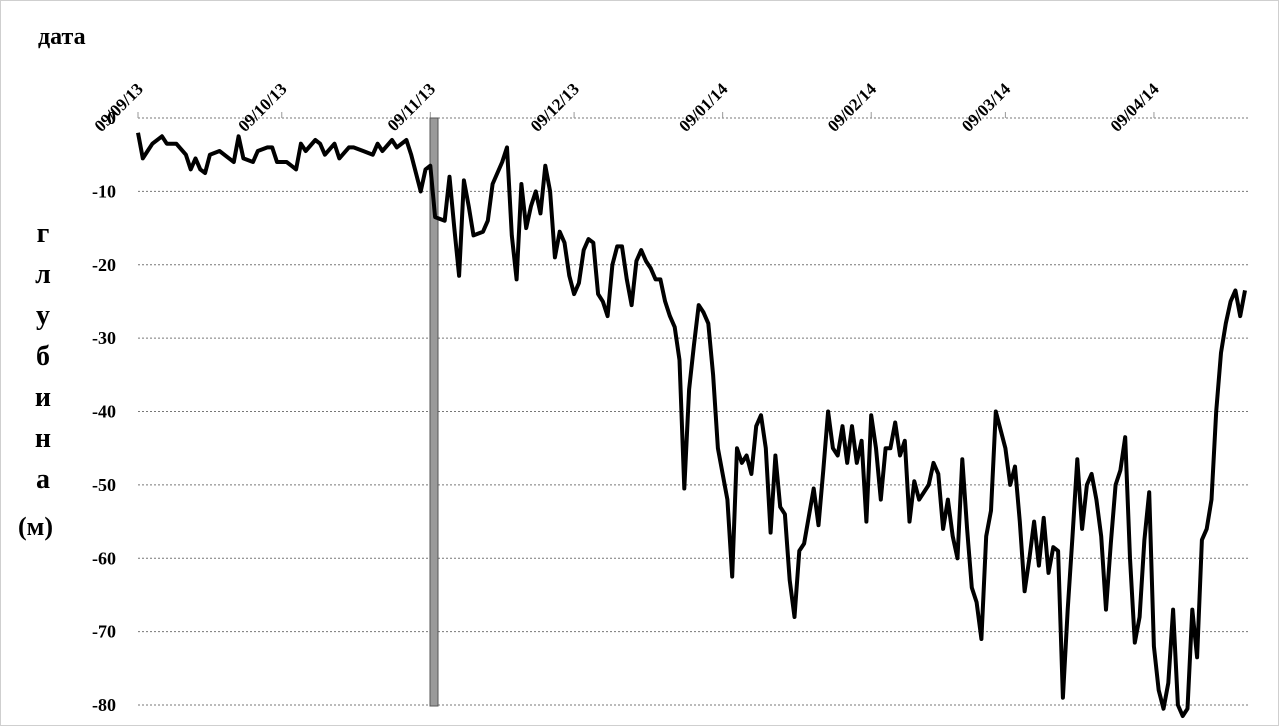  Describe the element at coordinates (62, 37) in the screenshot. I see `x-axis-label: дата` at that location.